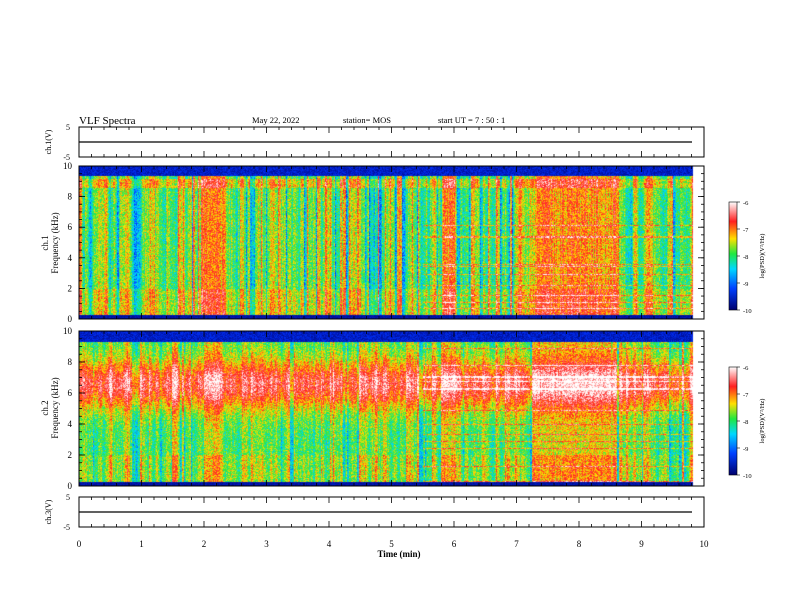 The width and height of the screenshot is (792, 612). Describe the element at coordinates (733, 421) in the screenshot. I see `ch2-colorbar` at that location.